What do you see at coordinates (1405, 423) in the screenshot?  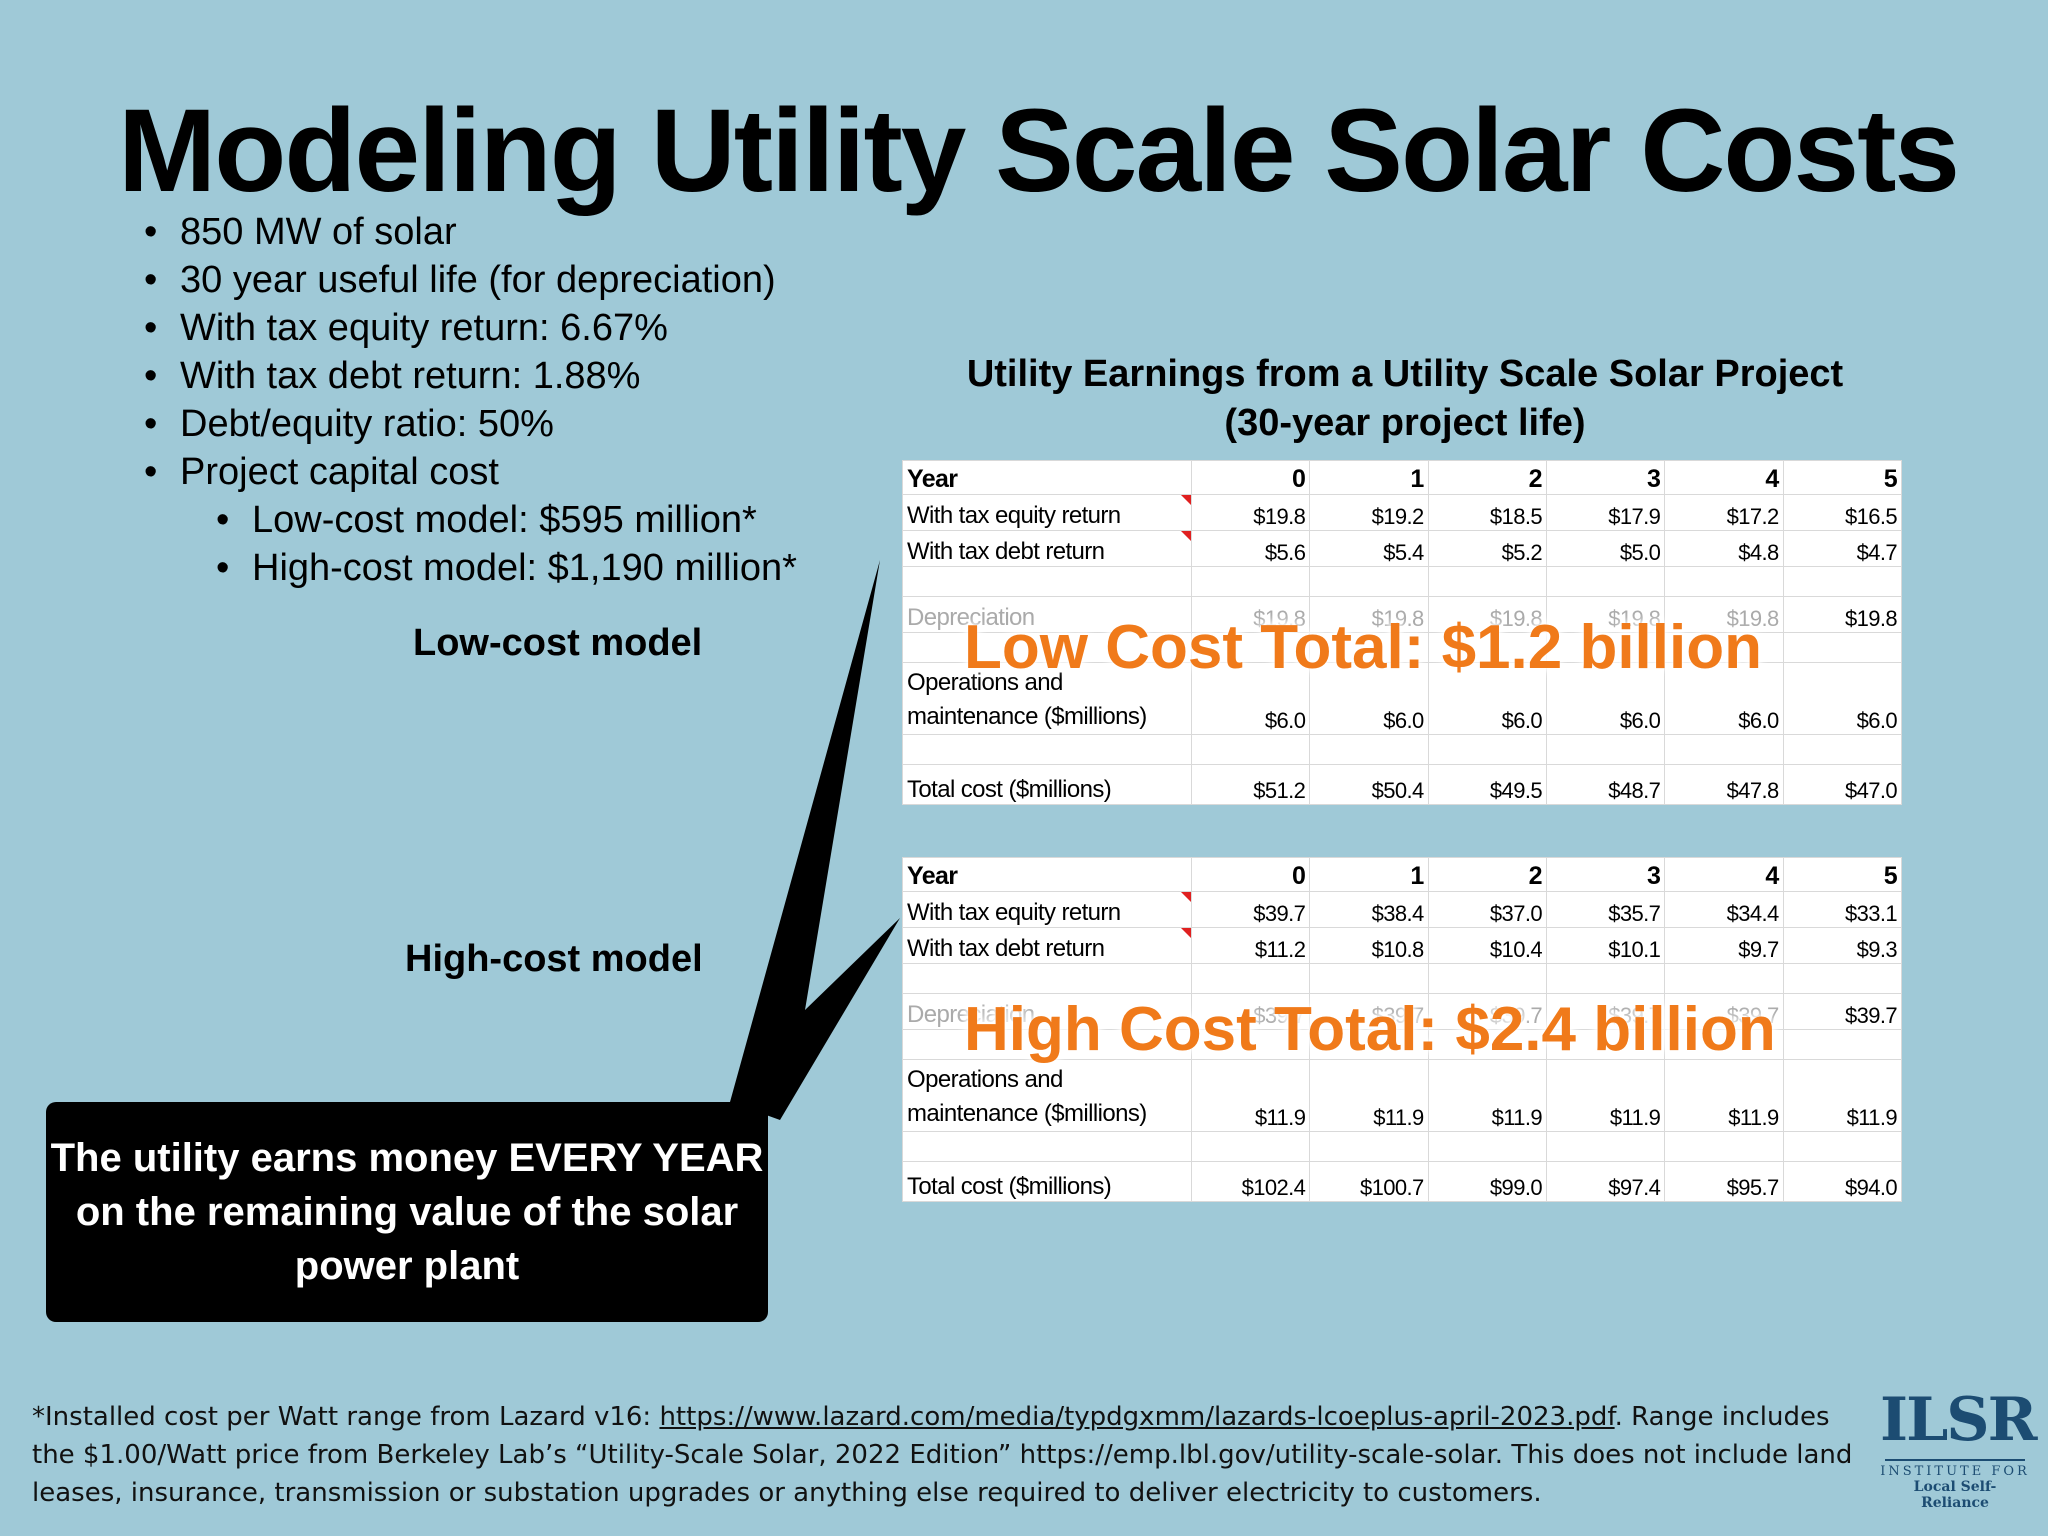 I see `table-title-line: (30-year project life)` at bounding box center [1405, 423].